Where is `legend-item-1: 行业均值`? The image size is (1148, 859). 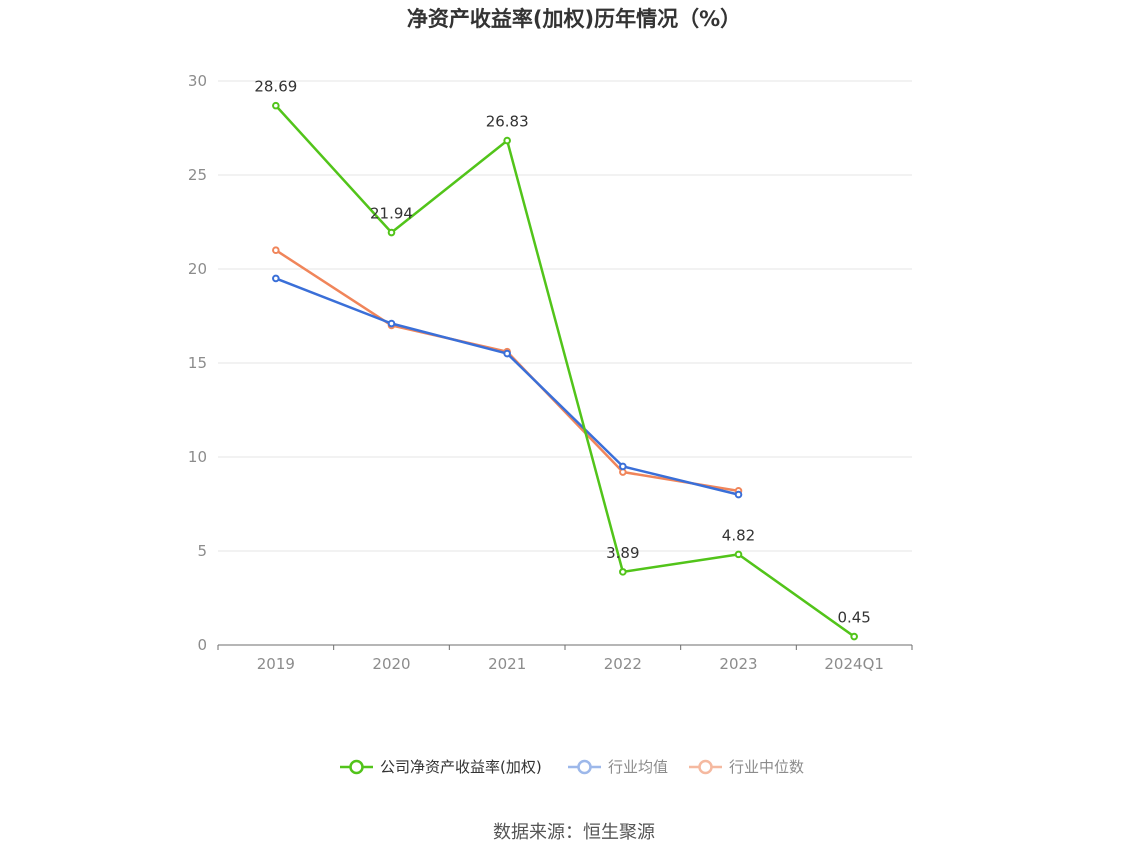 legend-item-1: 行业均值 is located at coordinates (618, 767).